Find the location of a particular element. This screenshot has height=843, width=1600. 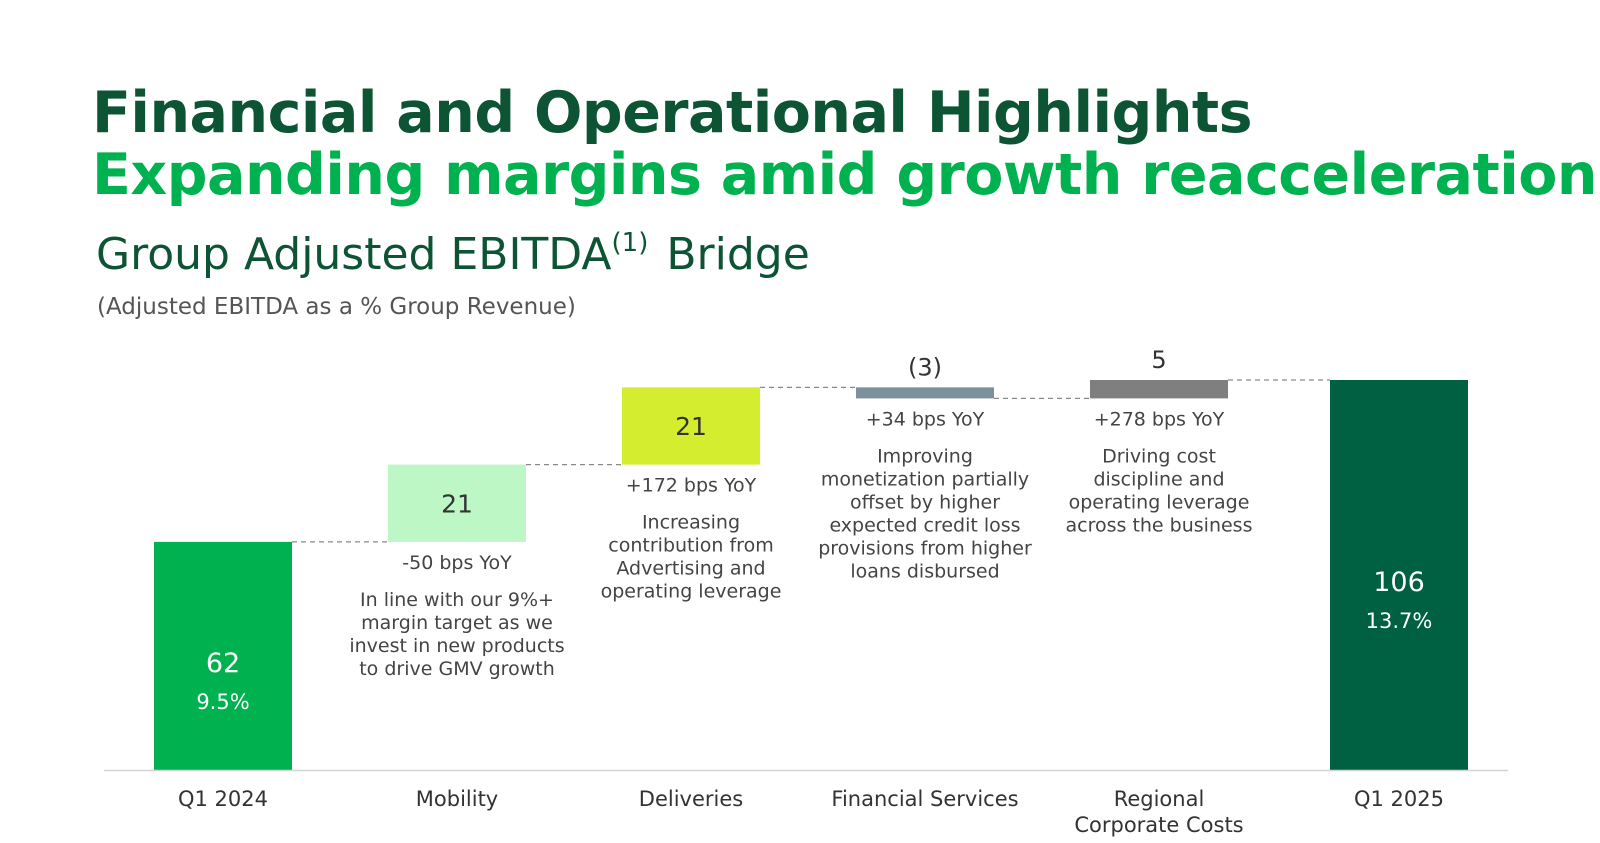

category-label-4-0: Regional is located at coordinates (1159, 799).